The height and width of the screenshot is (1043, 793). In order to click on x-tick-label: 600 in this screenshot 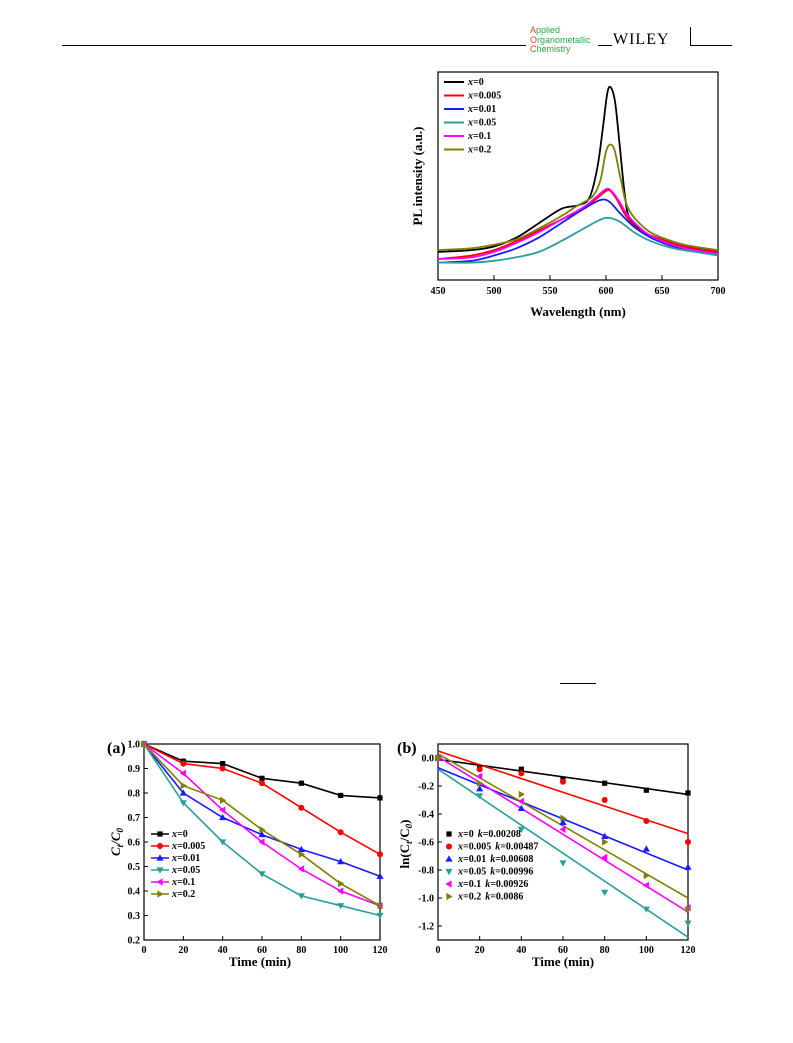, I will do `click(606, 291)`.